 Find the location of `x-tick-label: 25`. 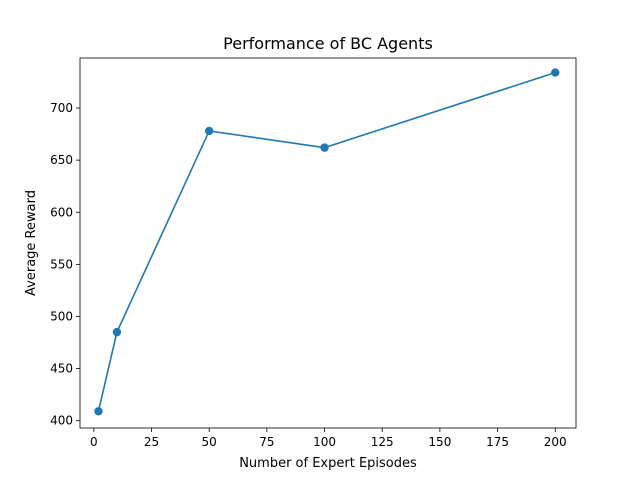

x-tick-label: 25 is located at coordinates (151, 442).